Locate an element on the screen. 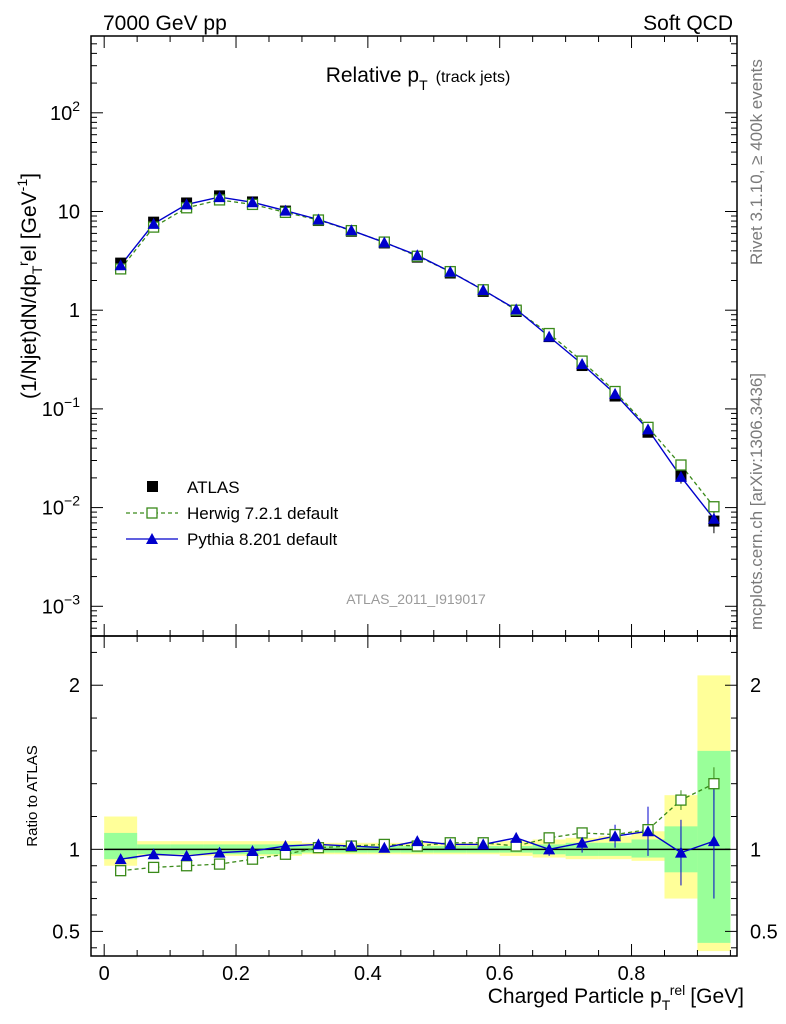  x-tick-label: 0.2 is located at coordinates (236, 974).